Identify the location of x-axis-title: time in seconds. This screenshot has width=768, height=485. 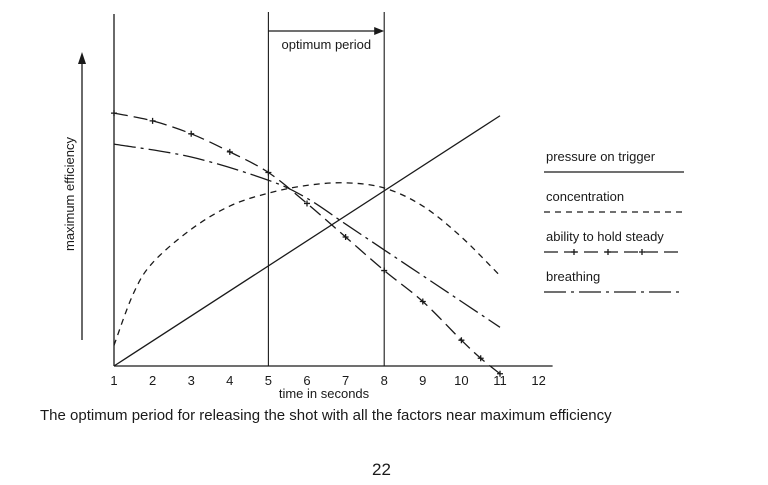
(324, 393).